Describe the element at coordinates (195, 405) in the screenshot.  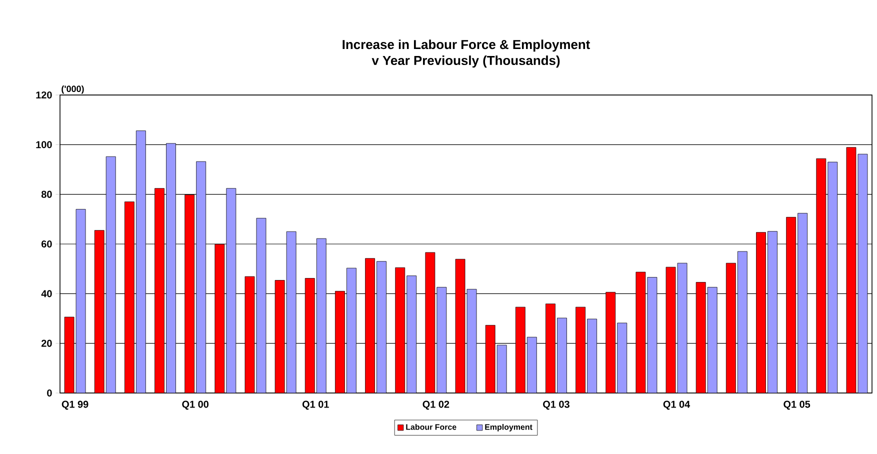
I see `x-tick-label: Q1 00` at that location.